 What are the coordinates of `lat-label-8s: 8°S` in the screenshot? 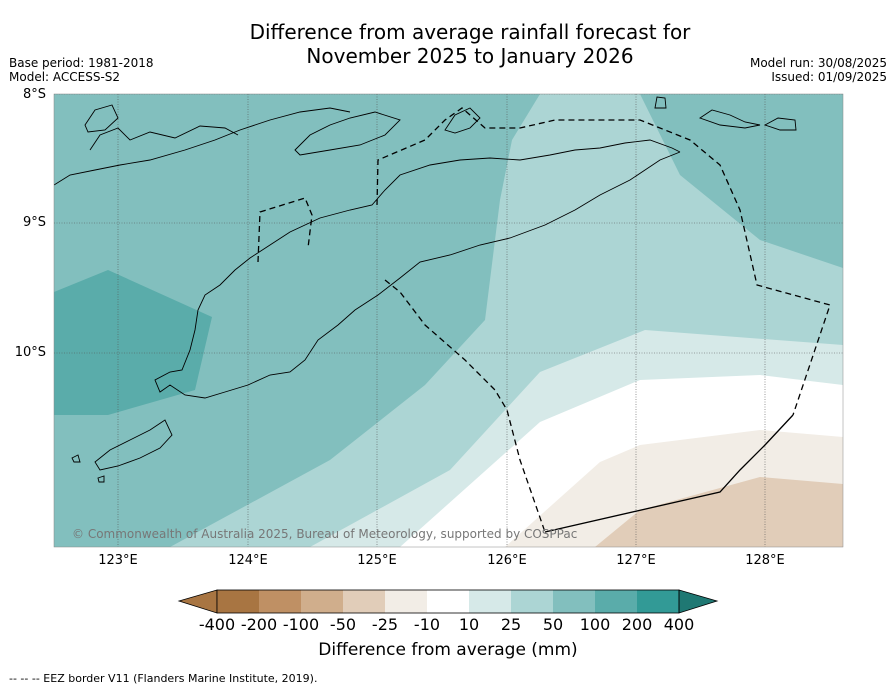 It's located at (34, 94).